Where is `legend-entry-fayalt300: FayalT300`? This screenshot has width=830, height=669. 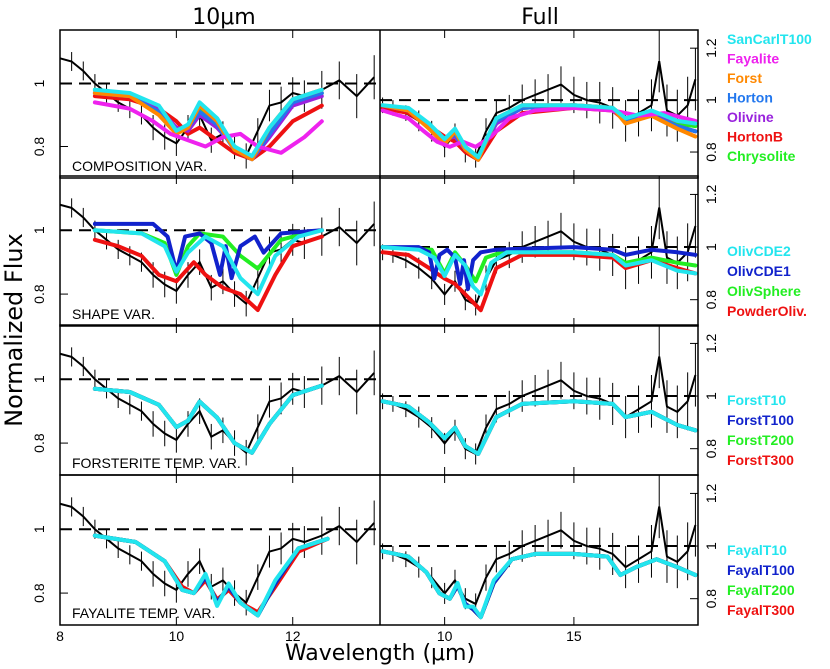
legend-entry-fayalt300: FayalT300 is located at coordinates (761, 610).